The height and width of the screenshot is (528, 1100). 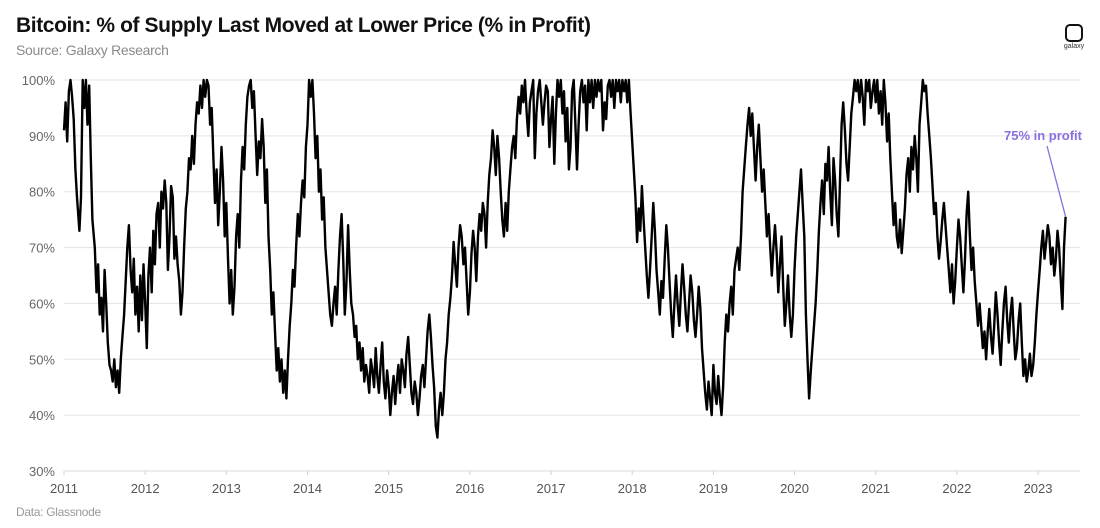 I want to click on x-tick-label: 2013, so click(x=226, y=488).